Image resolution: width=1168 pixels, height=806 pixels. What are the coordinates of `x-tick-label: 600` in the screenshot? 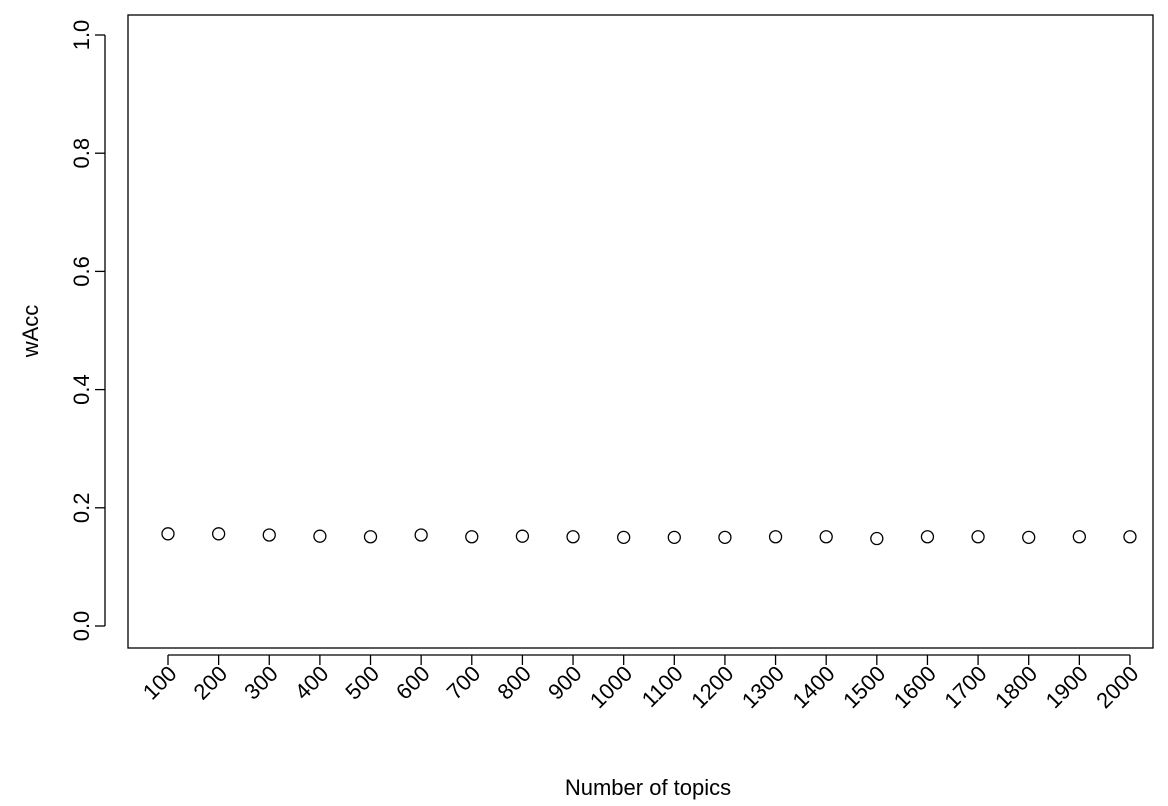 It's located at (413, 683).